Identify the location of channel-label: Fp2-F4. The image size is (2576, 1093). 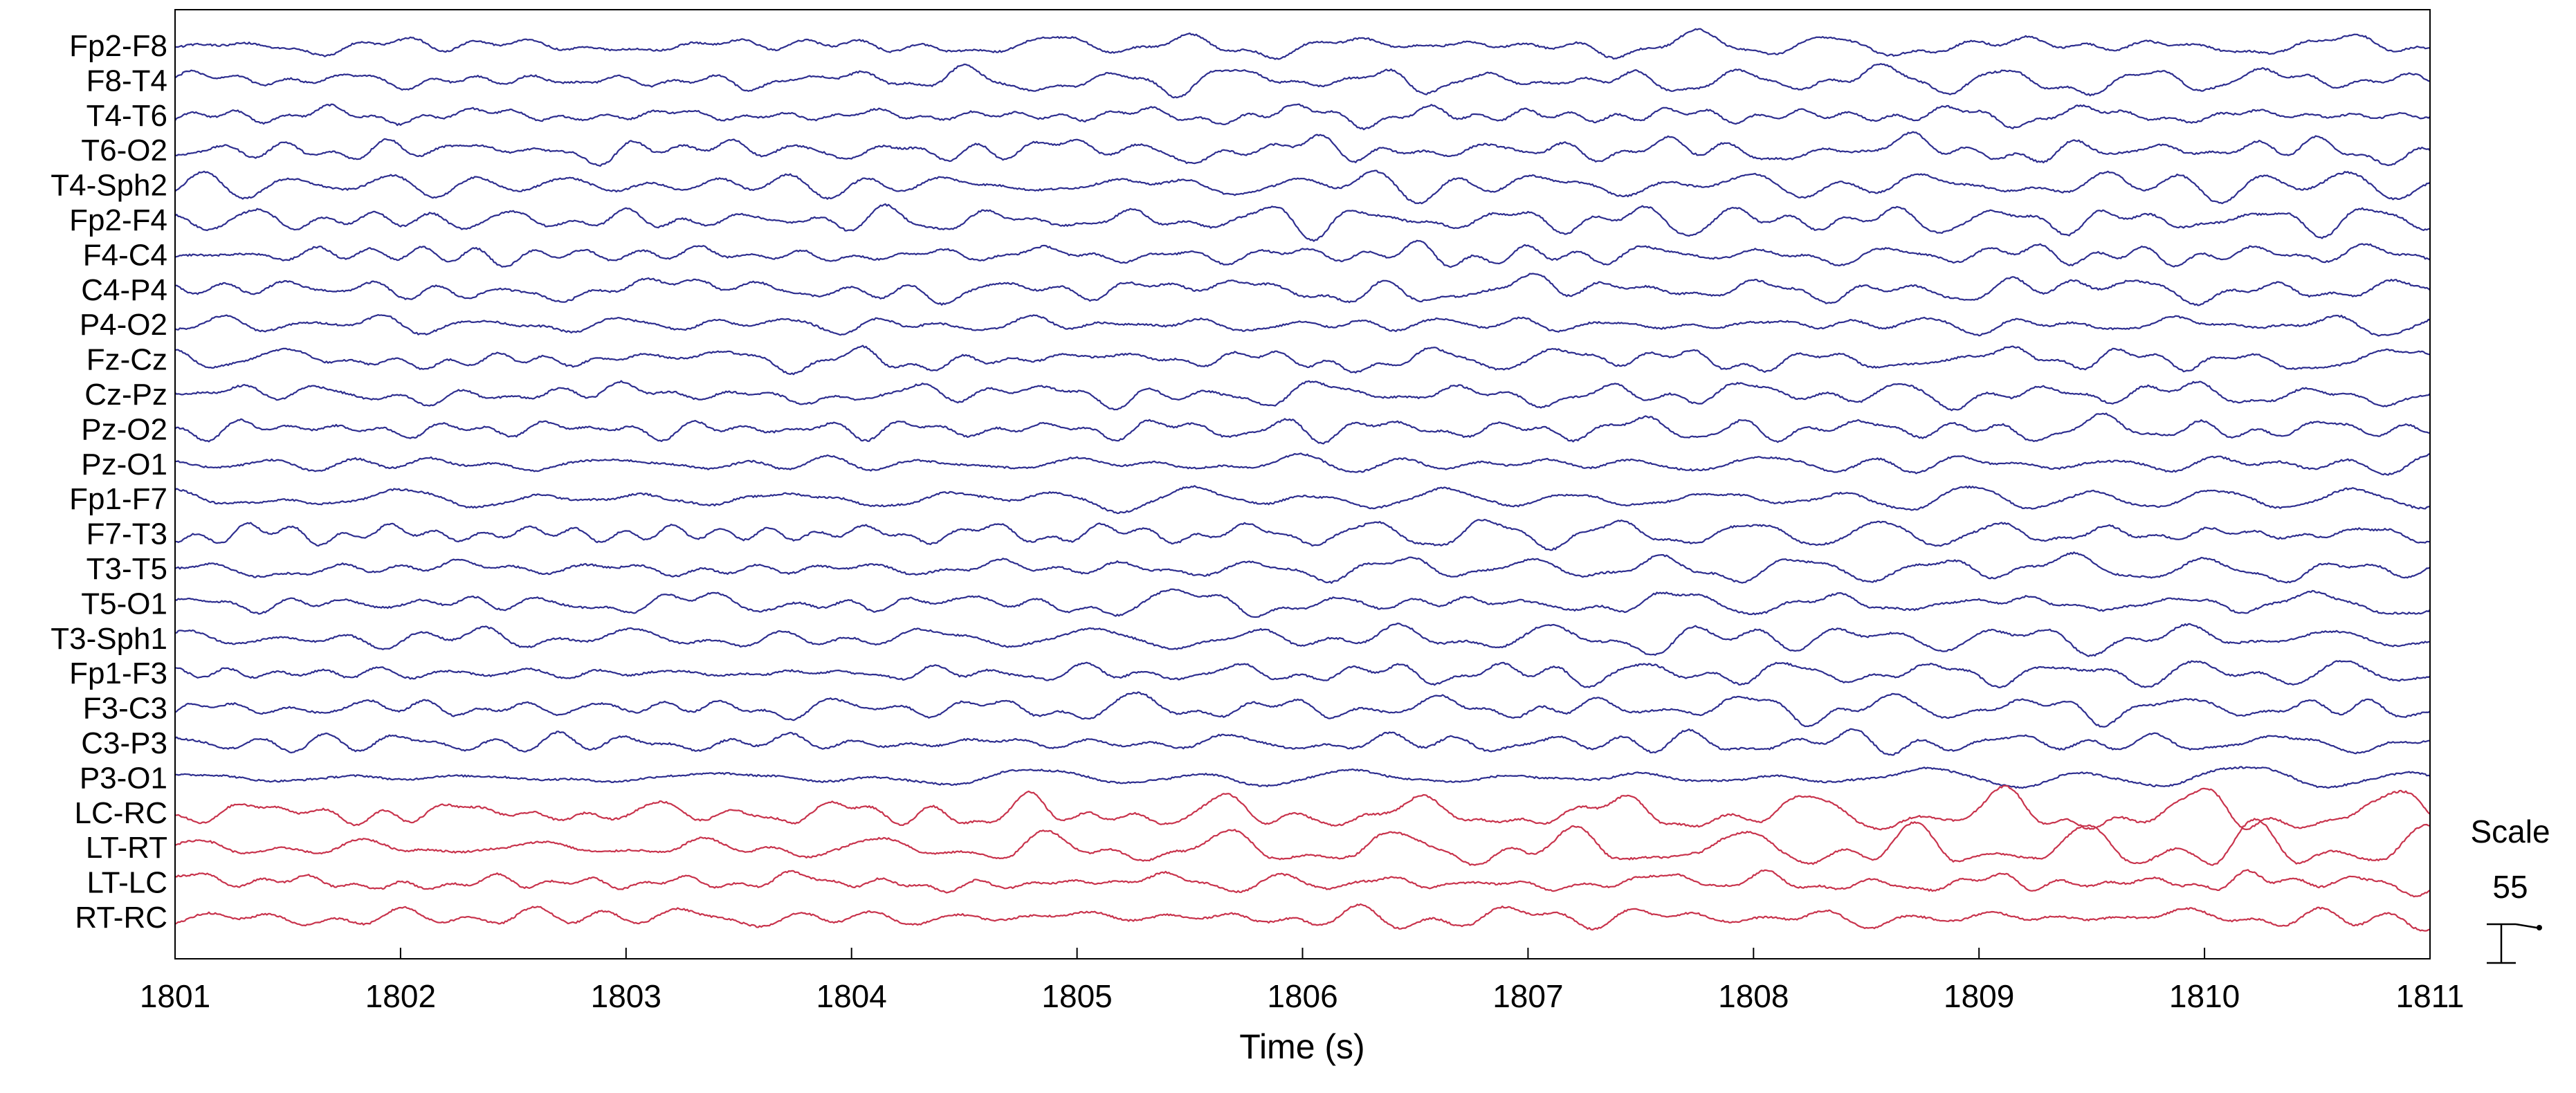
(118, 220).